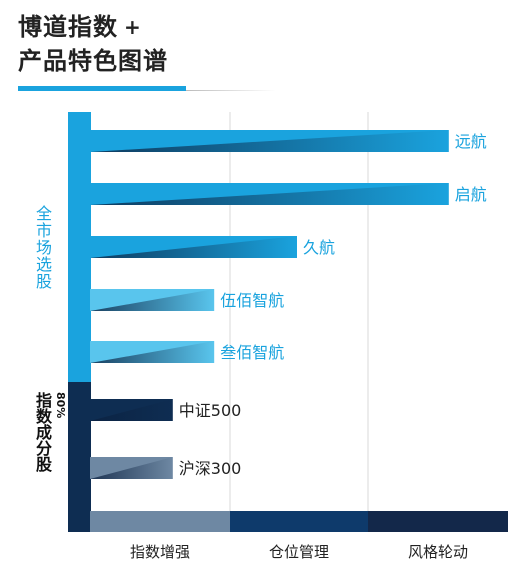  Describe the element at coordinates (42, 432) in the screenshot. I see `group-label-index-text: 指数成分股` at that location.